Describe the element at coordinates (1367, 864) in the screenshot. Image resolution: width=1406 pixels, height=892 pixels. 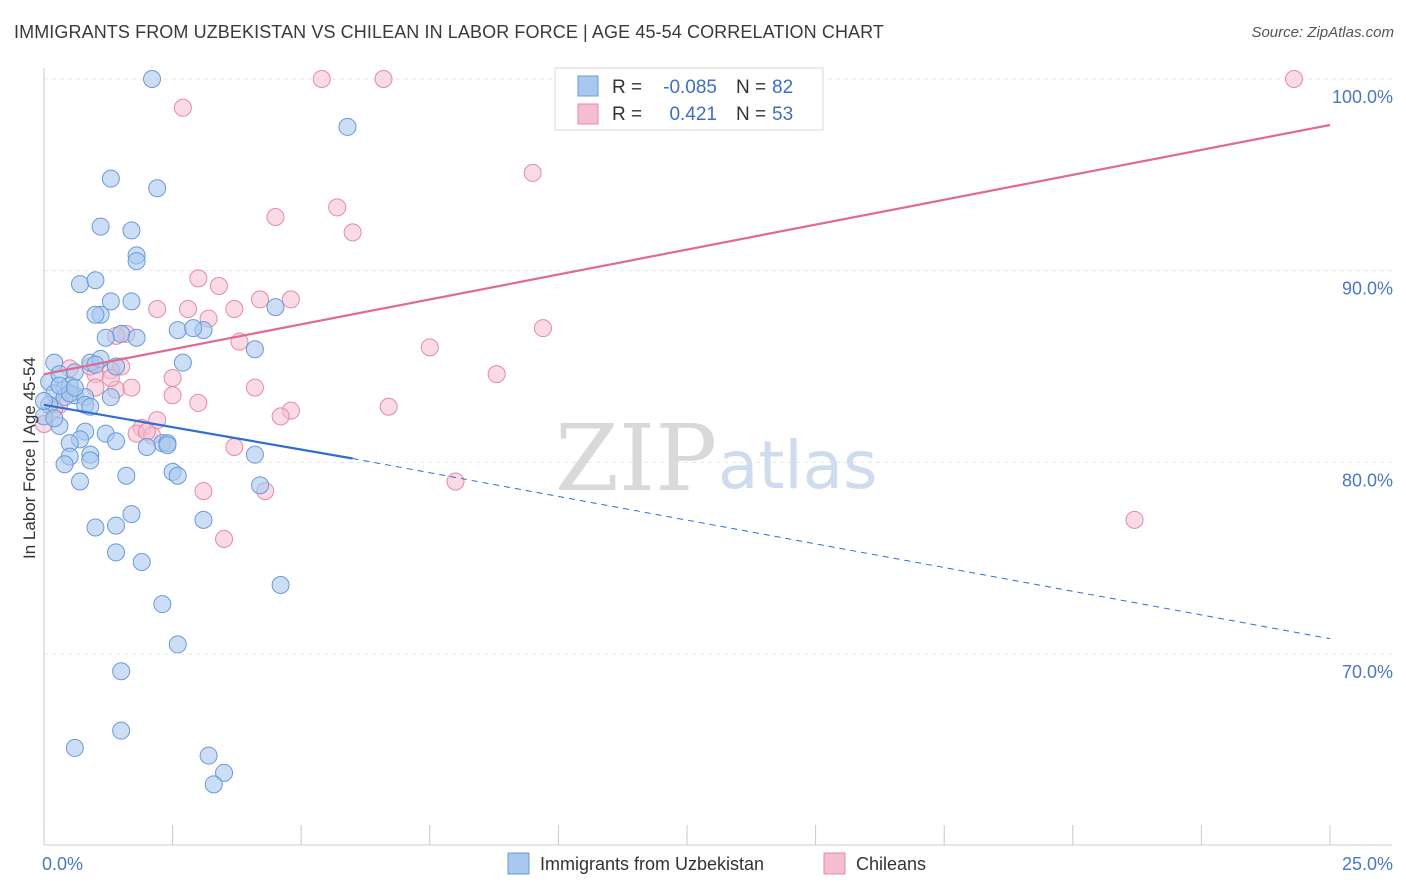
I see `x-tick-label-1: 25.0%` at that location.